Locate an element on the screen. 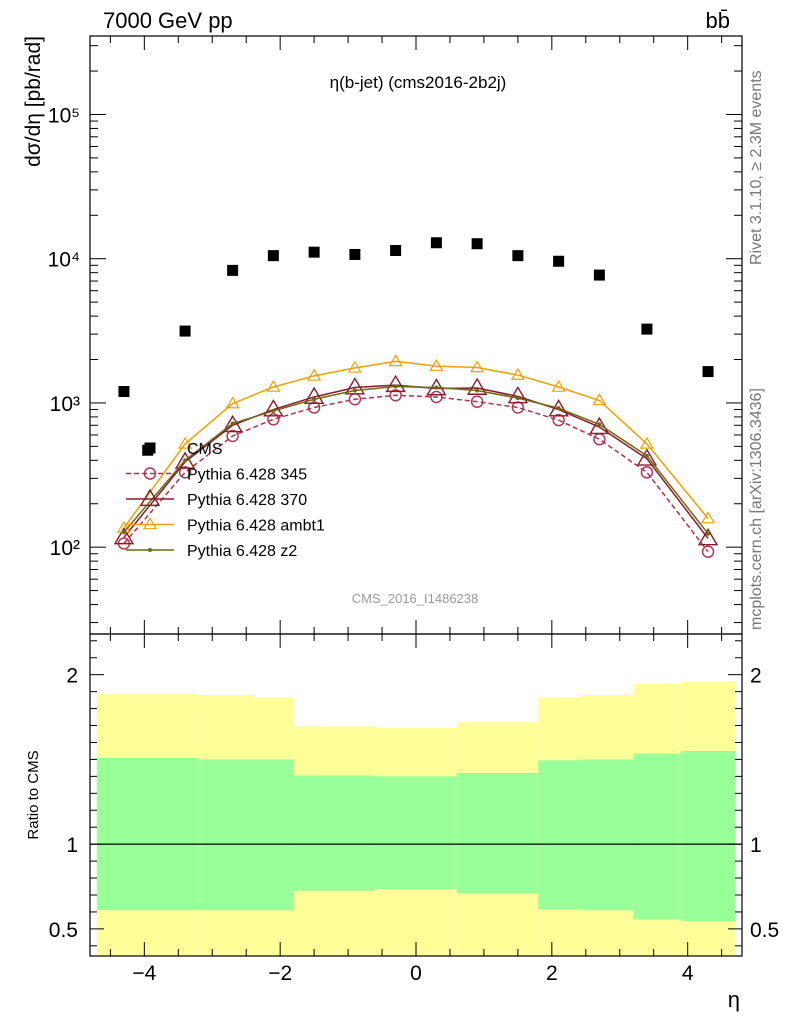 This screenshot has height=1024, width=786. legend-entry-label: Pythia 6.428 ambt1 is located at coordinates (256, 526).